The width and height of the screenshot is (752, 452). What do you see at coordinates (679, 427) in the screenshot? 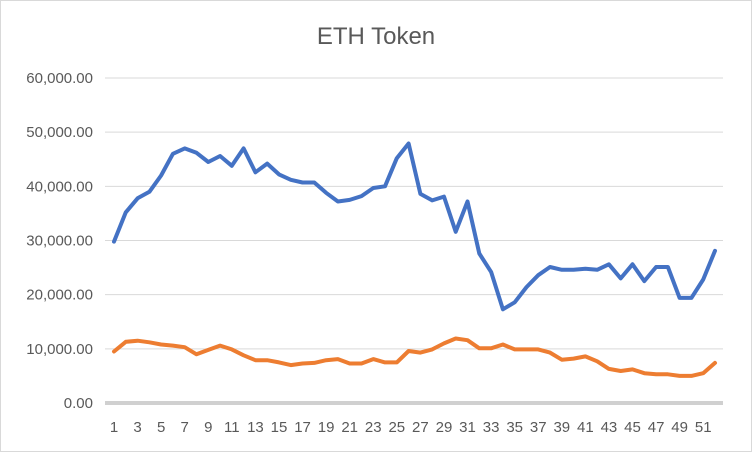
I see `x-tick-label: 49` at bounding box center [679, 427].